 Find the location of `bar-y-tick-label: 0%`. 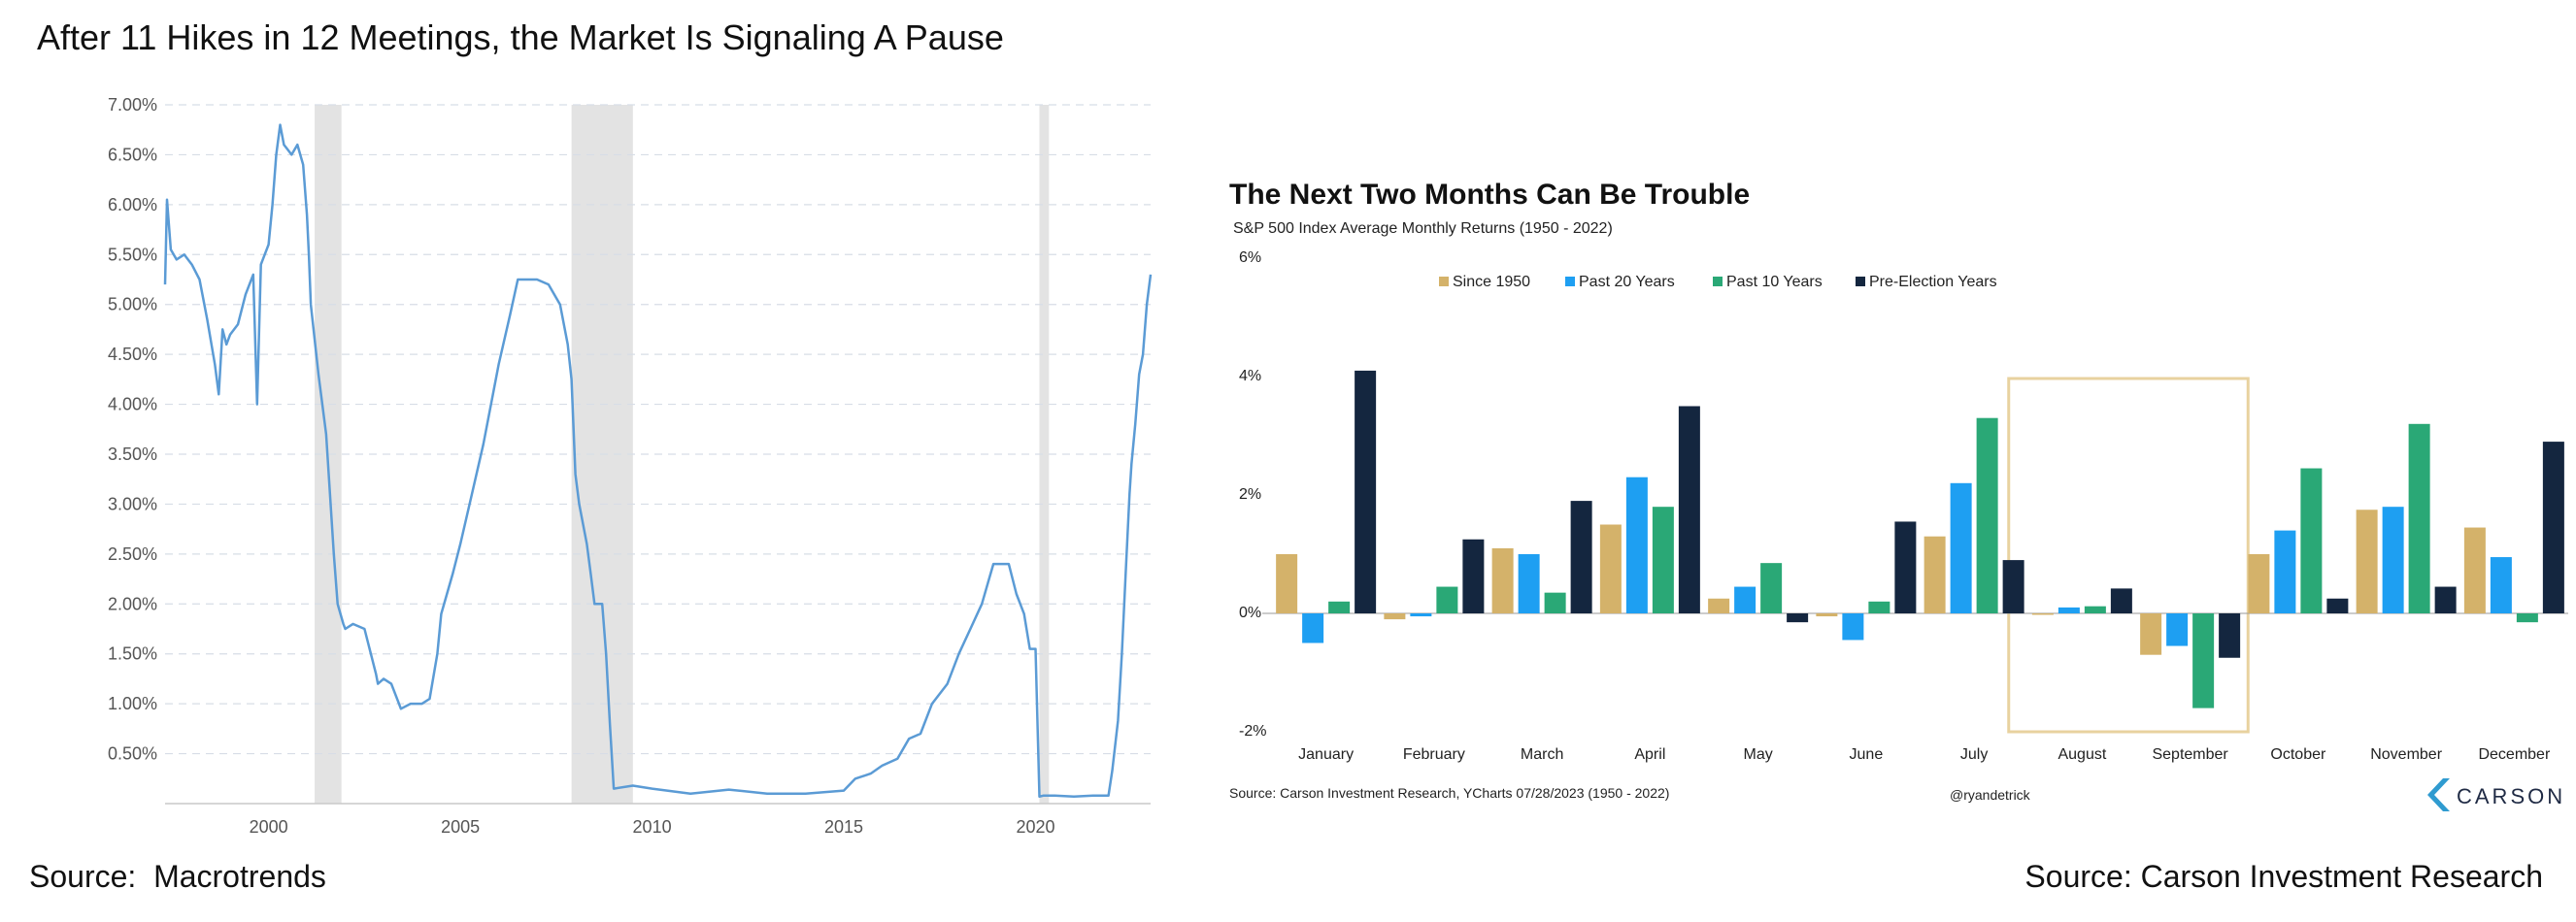

bar-y-tick-label: 0% is located at coordinates (1250, 613).